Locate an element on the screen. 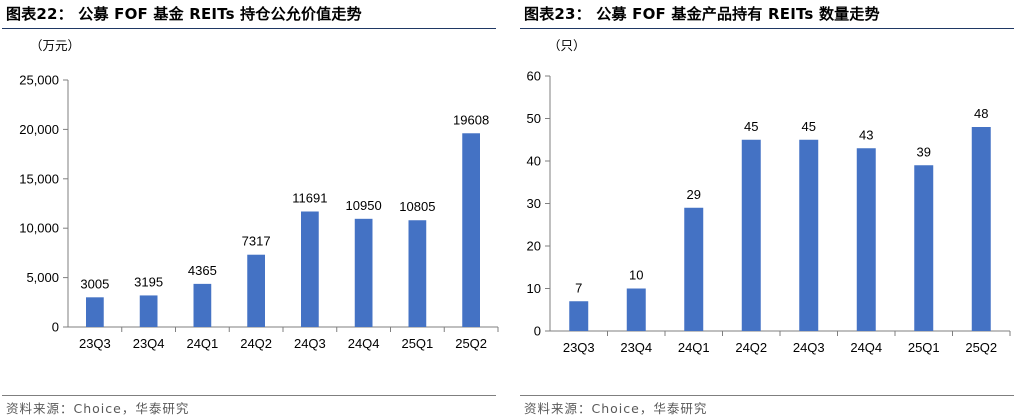 The width and height of the screenshot is (1036, 417). data-label: 3005 is located at coordinates (94, 283).